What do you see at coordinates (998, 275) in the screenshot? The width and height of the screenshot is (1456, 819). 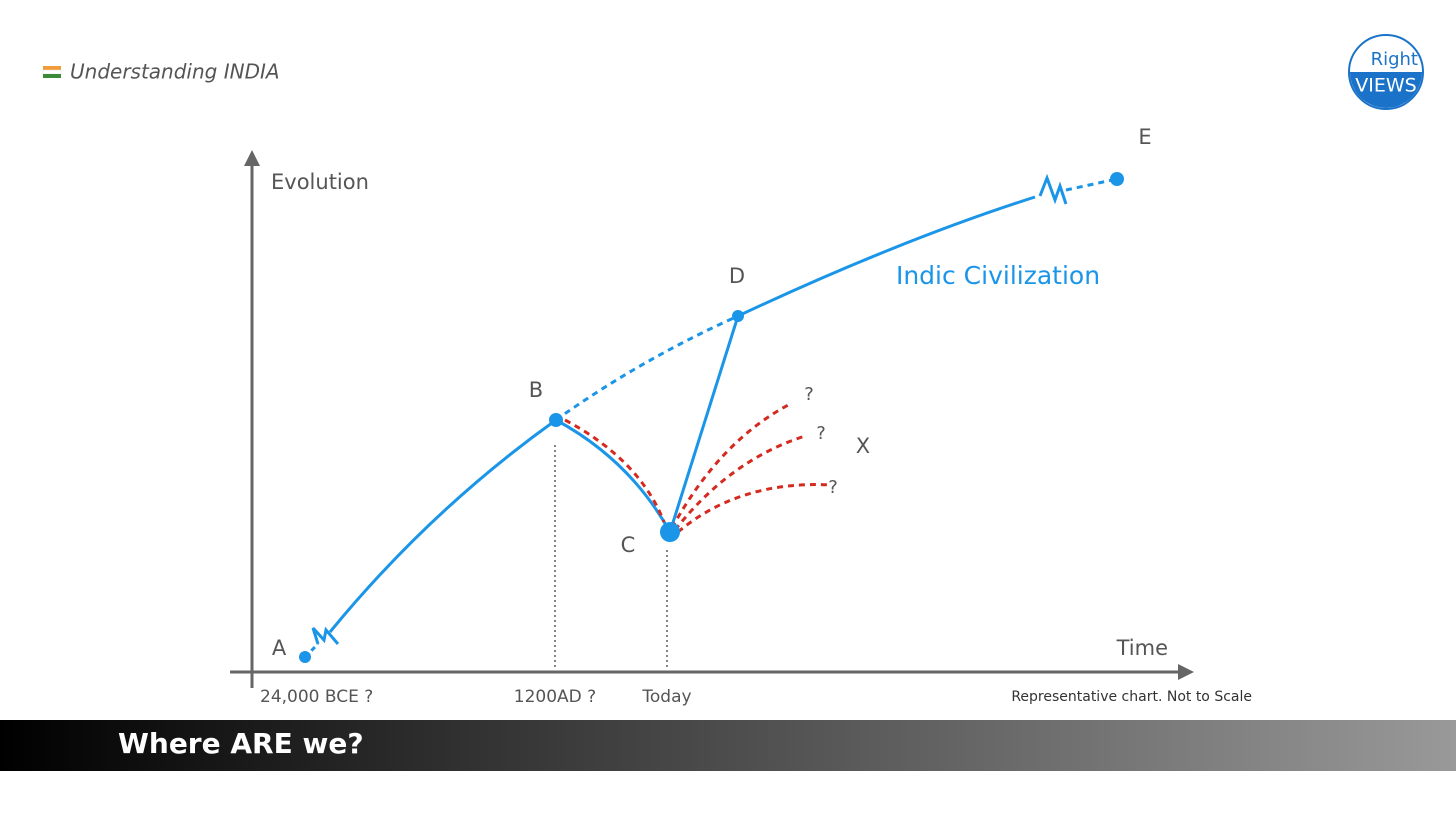 I see `civilization-label: Indic Civilization` at bounding box center [998, 275].